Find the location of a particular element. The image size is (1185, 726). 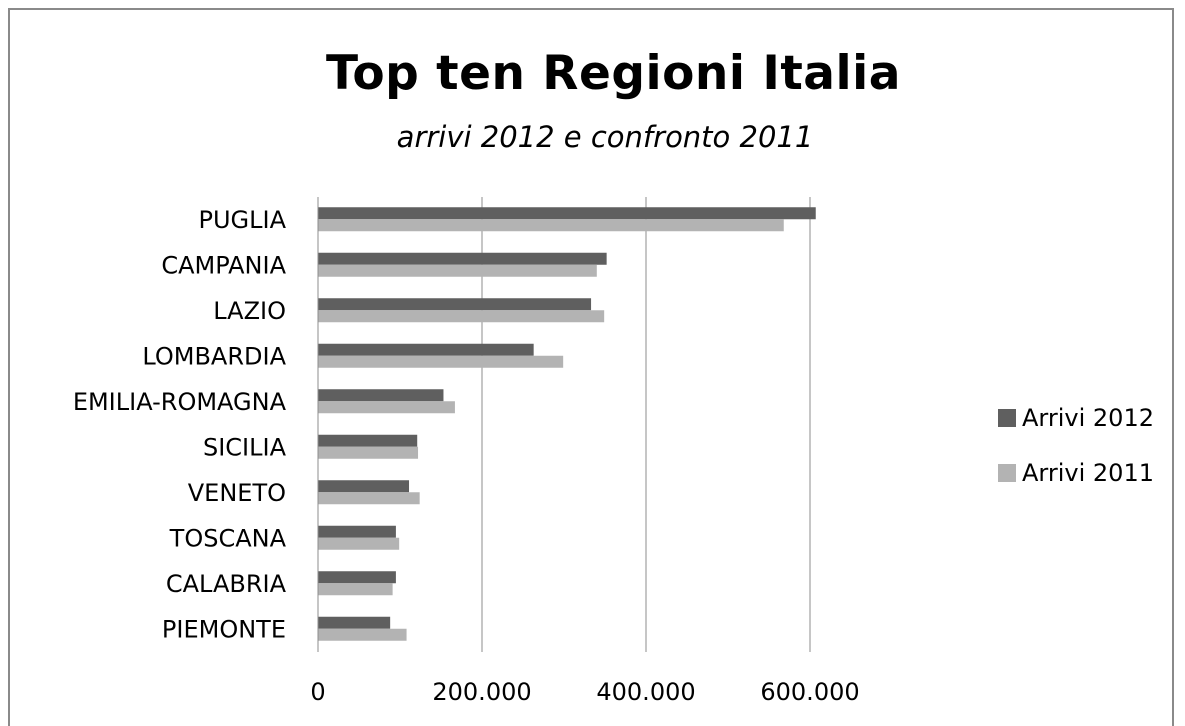

category-label: LOMBARDIA is located at coordinates (214, 356).